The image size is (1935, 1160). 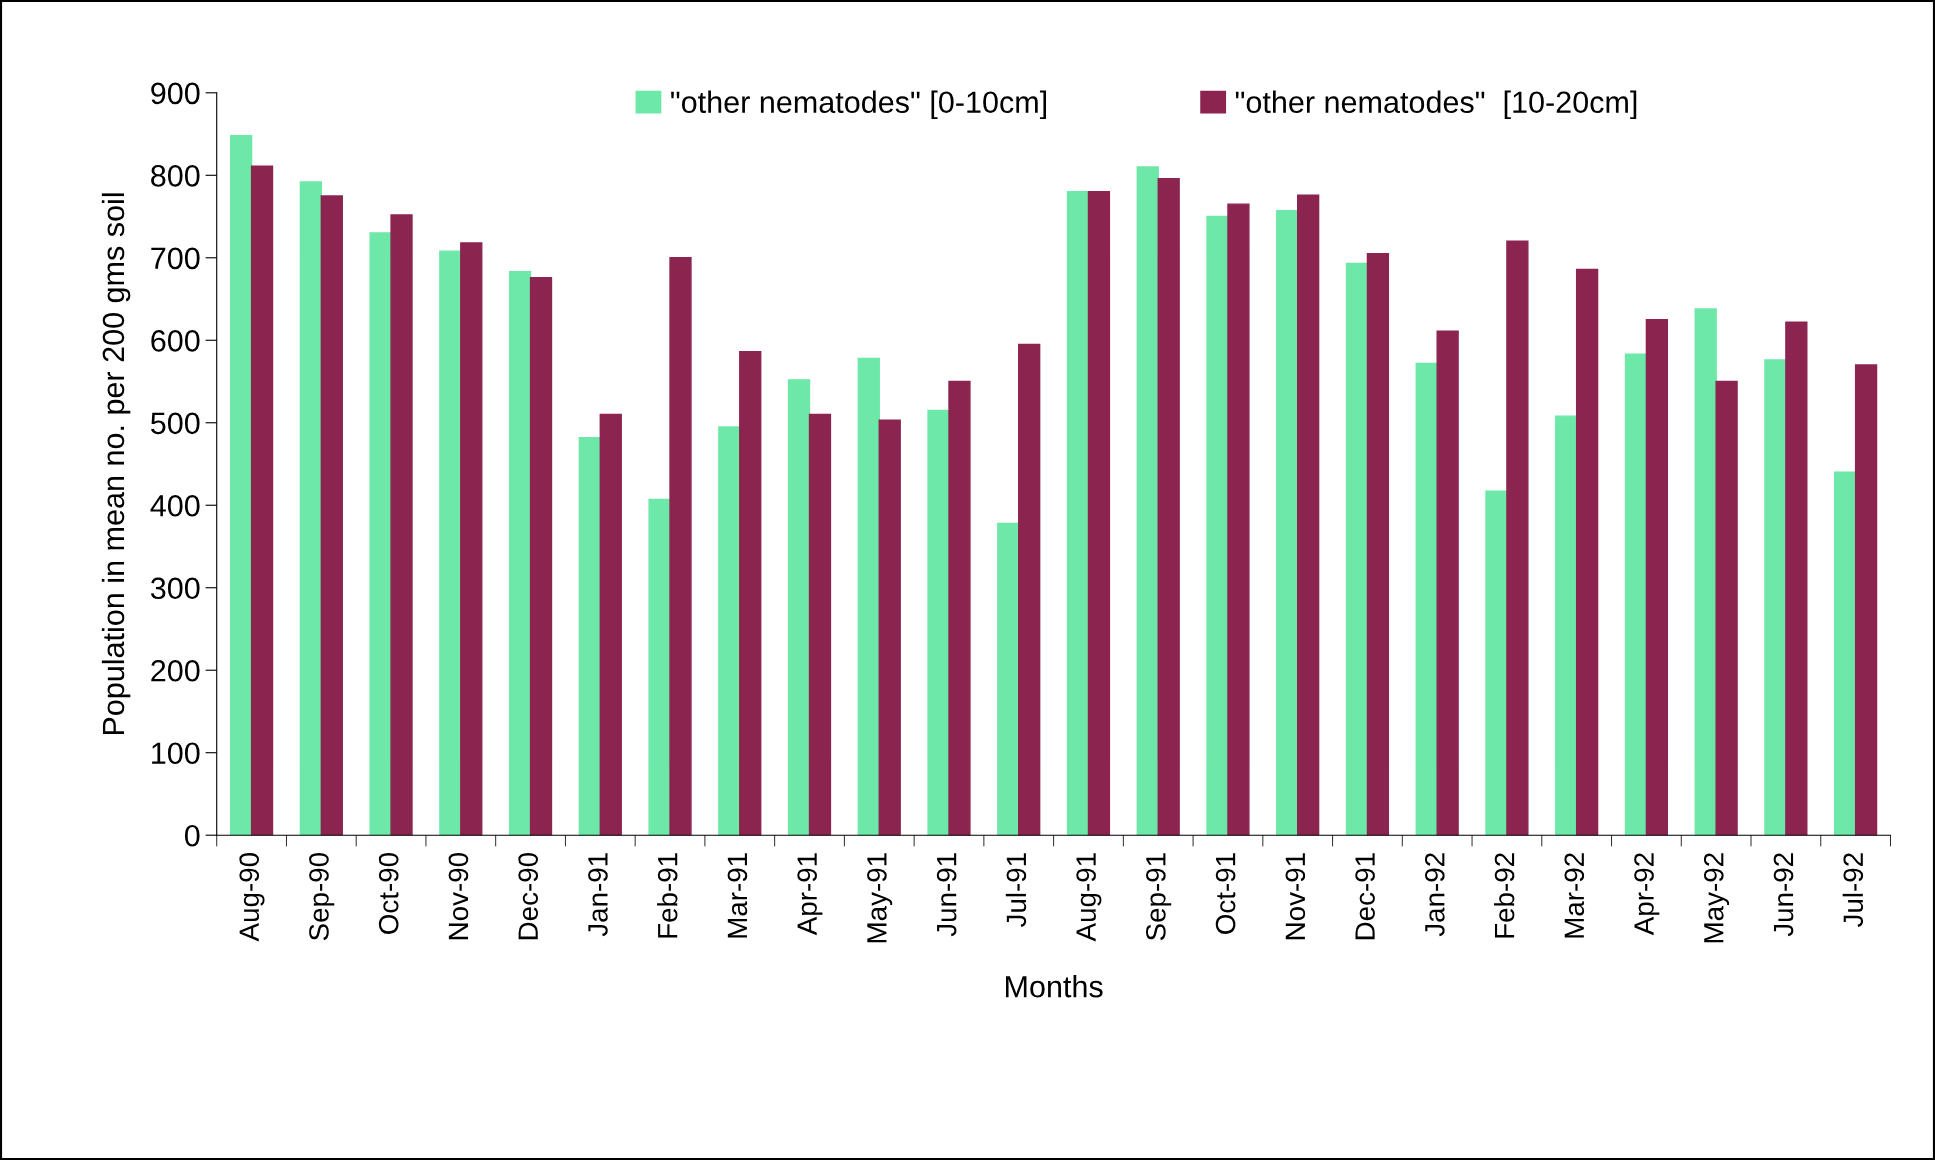 I want to click on x-tick-label: May-92, so click(x=1716, y=898).